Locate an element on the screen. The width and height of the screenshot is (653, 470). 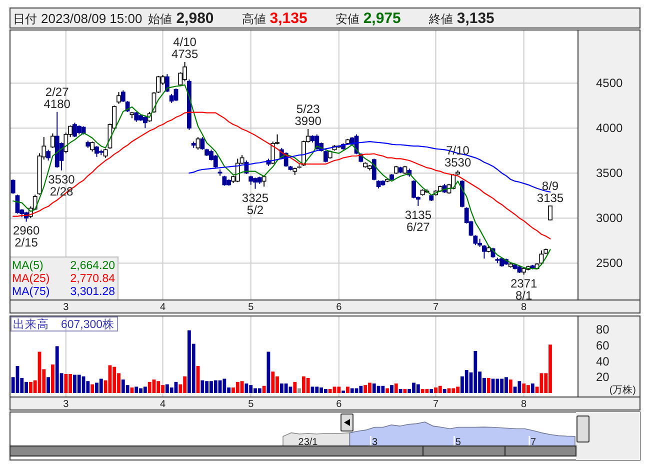
y-tick-label: 3500 is located at coordinates (610, 173).